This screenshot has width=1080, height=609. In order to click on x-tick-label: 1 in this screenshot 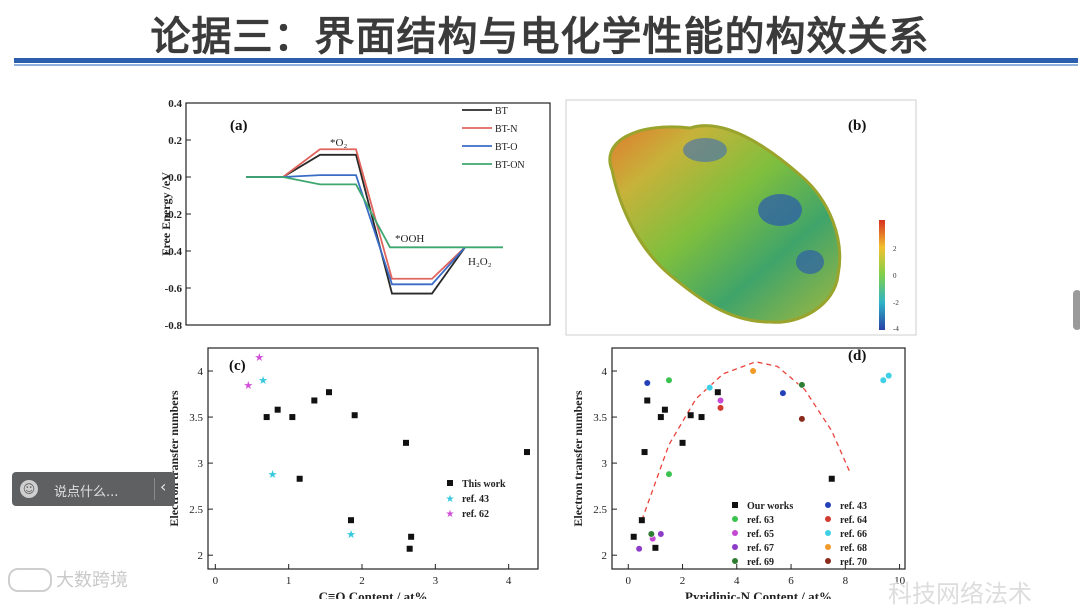, I will do `click(289, 581)`.